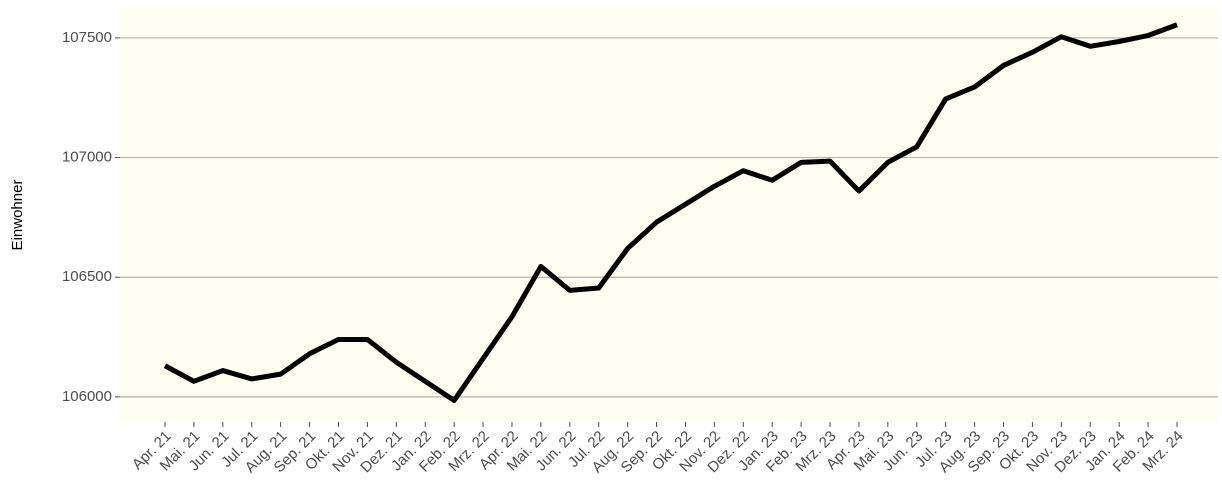 The image size is (1222, 501). I want to click on y-tick-label: 106500, so click(87, 276).